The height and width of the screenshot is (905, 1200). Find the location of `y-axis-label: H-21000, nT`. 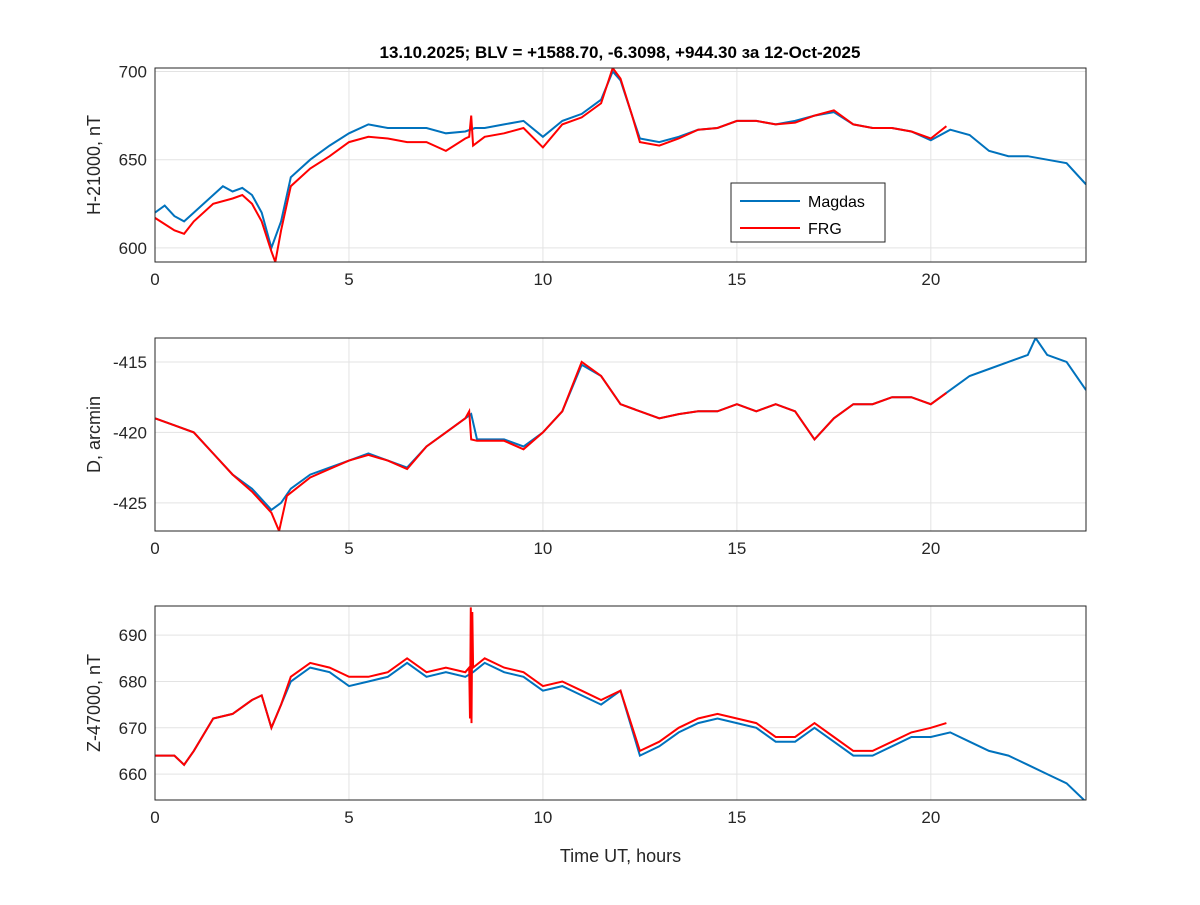

y-axis-label: H-21000, nT is located at coordinates (94, 165).